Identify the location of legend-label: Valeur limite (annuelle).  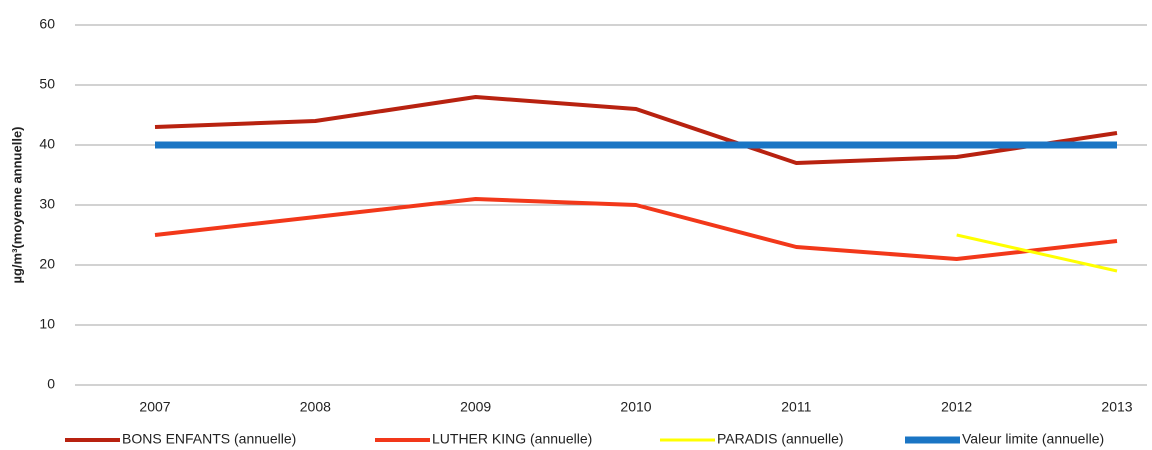
(1033, 439).